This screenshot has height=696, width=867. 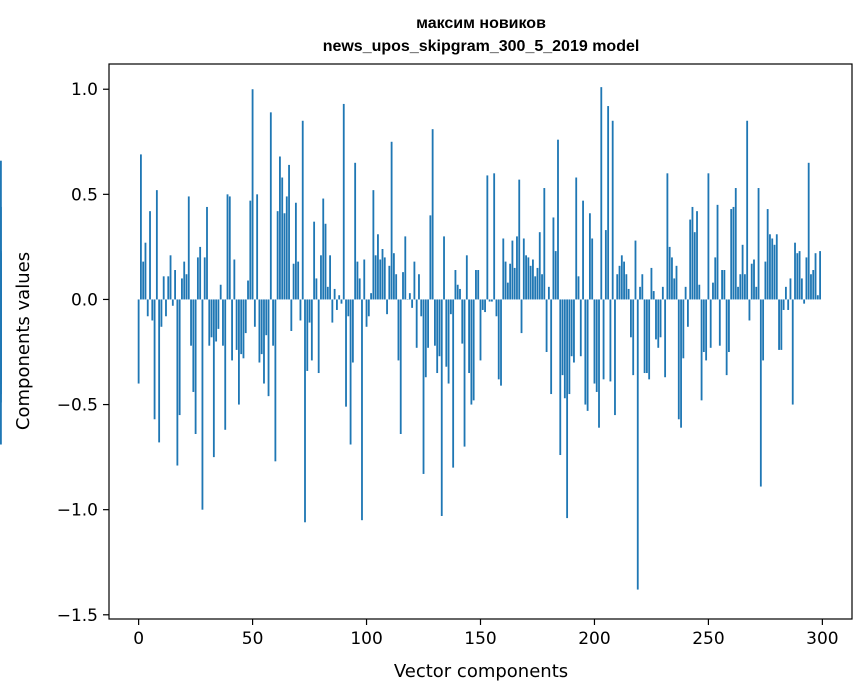 What do you see at coordinates (84, 300) in the screenshot?
I see `y-tick-label: 0.0` at bounding box center [84, 300].